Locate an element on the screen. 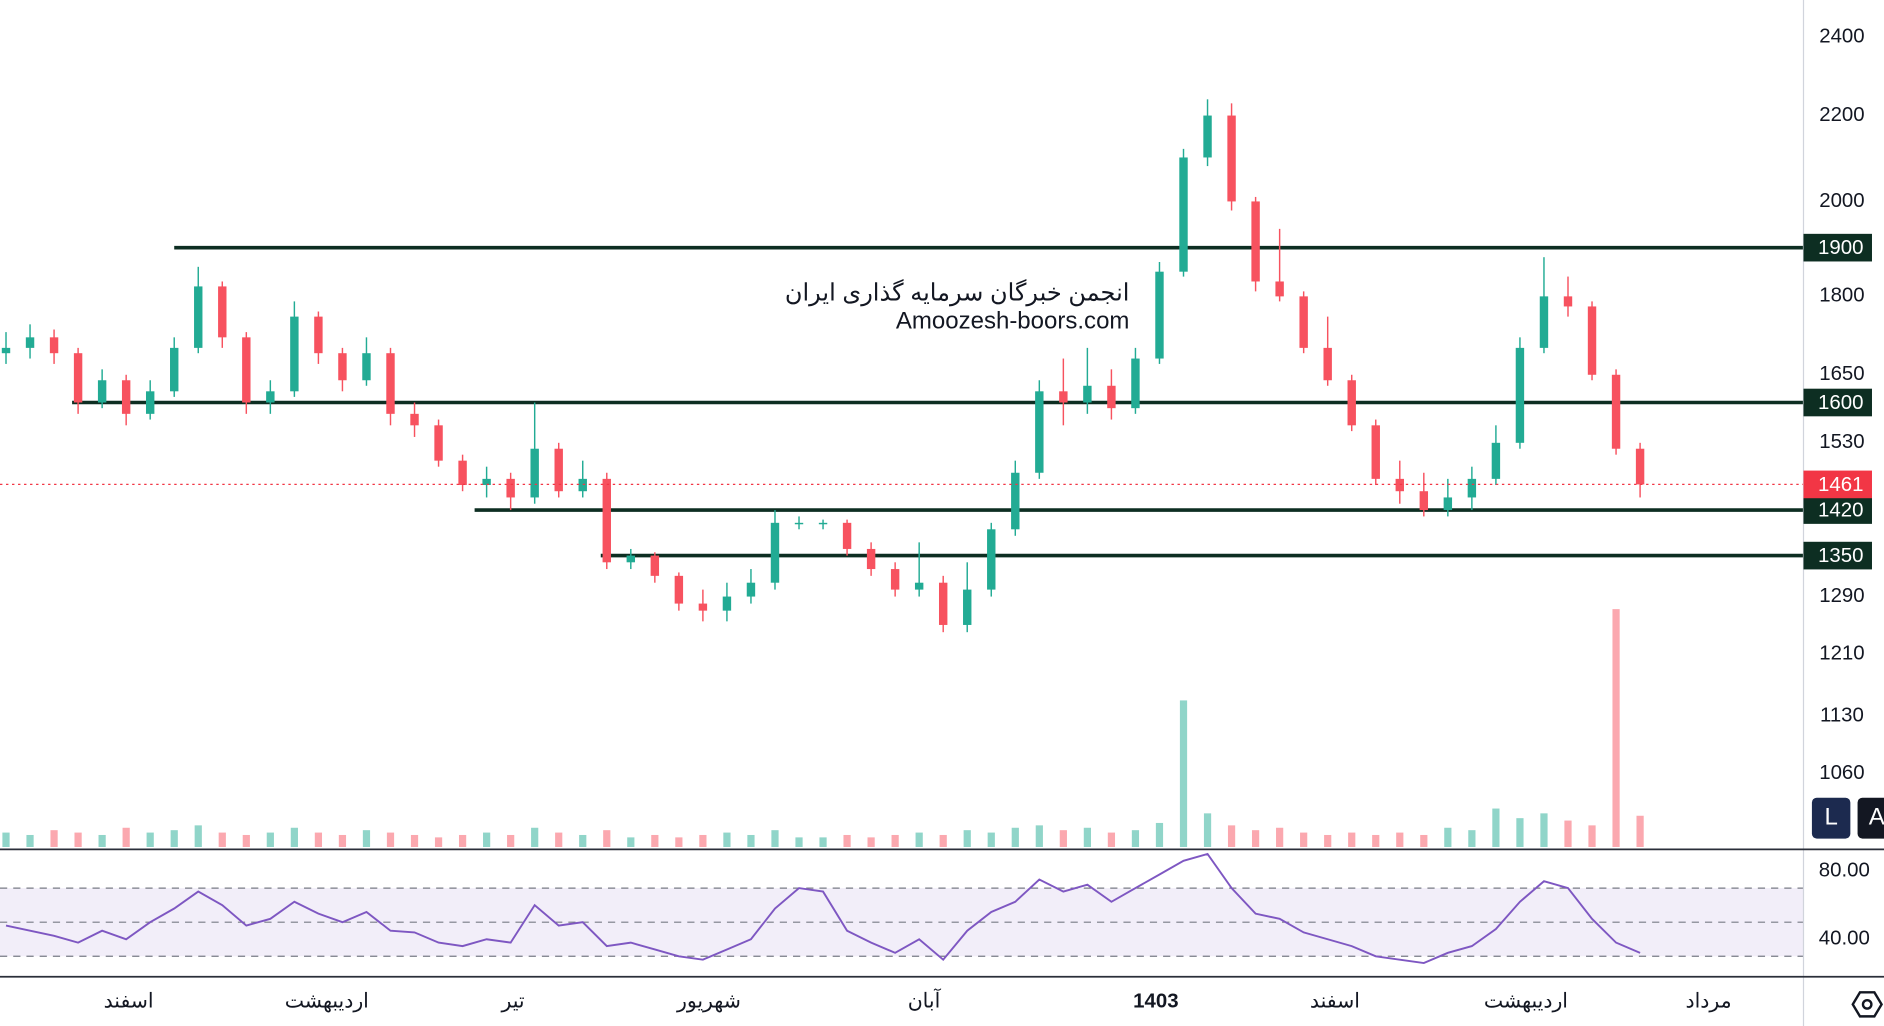  time-tick-label: اسفند is located at coordinates (1335, 1001).